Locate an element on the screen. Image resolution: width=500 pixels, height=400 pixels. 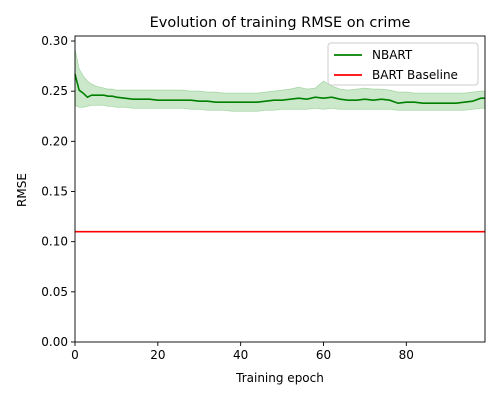
y-axis-label: RMSE is located at coordinates (22, 190).